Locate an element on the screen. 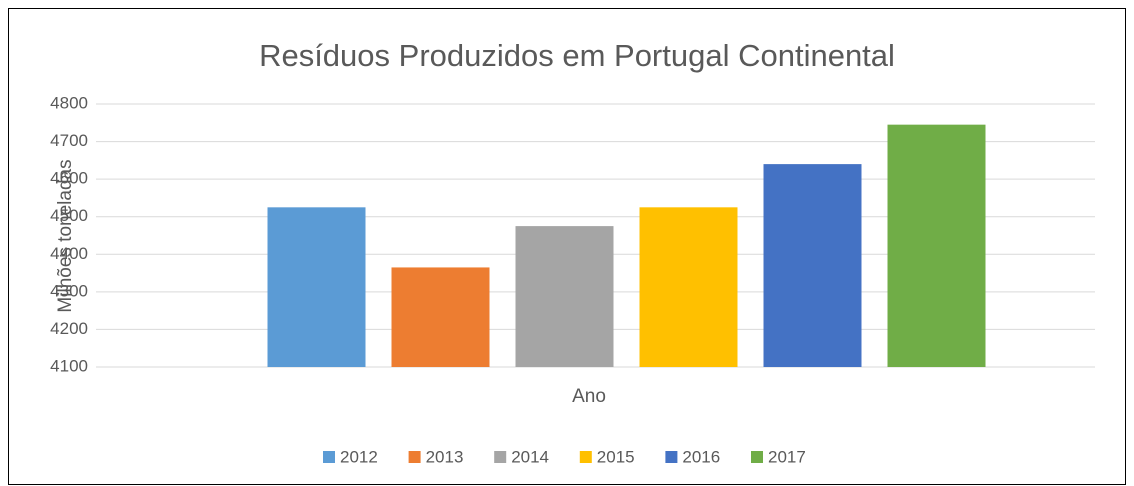 This screenshot has height=486, width=1134. legend-label: 2016 is located at coordinates (701, 456).